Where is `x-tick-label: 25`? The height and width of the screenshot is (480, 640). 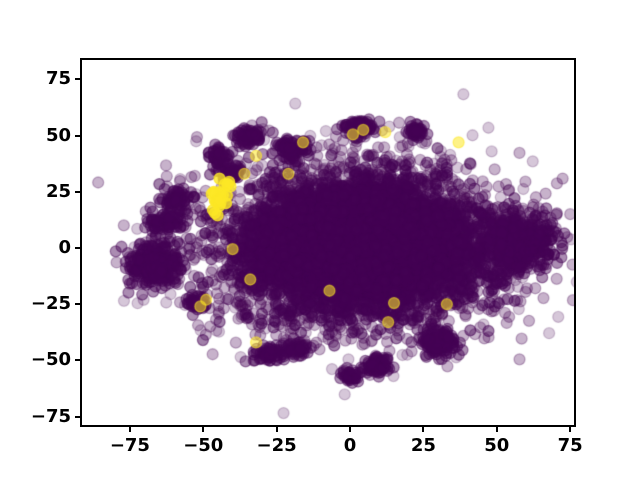
x-tick-label: 25 is located at coordinates (423, 445).